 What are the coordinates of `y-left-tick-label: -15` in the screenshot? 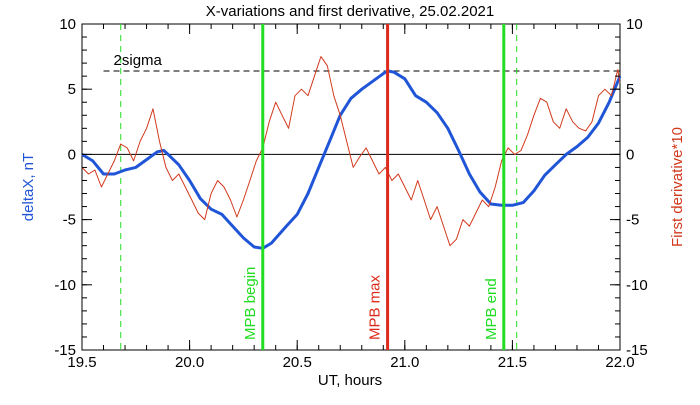 It's located at (65, 350).